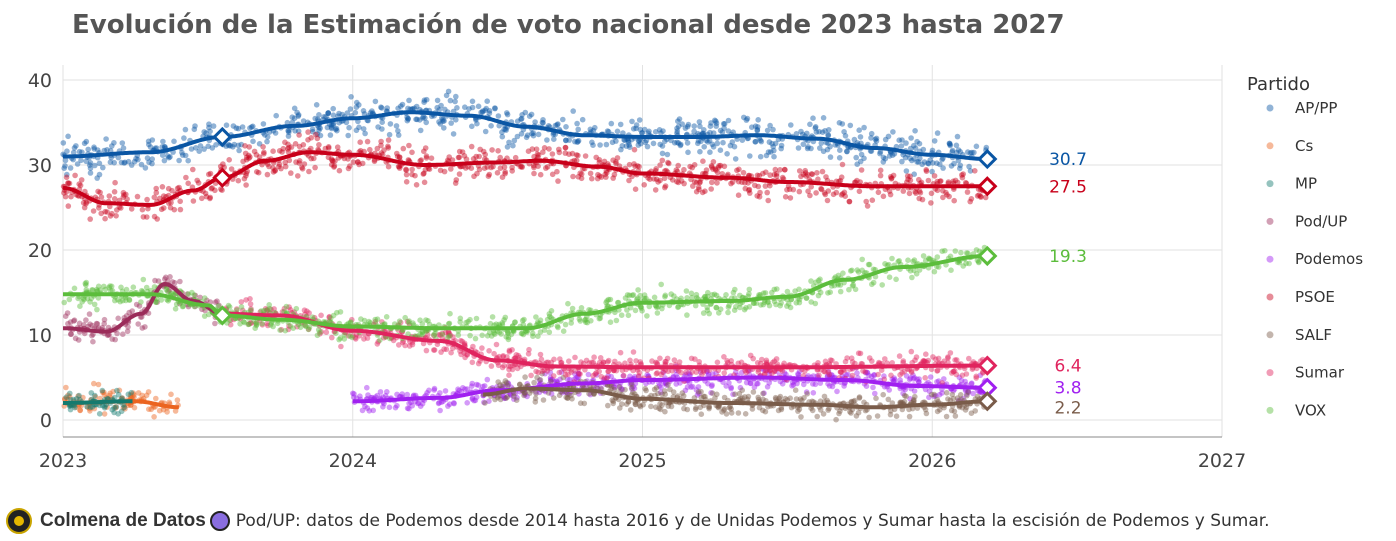 The width and height of the screenshot is (1396, 541). I want to click on legend-title: Partido, so click(1278, 84).